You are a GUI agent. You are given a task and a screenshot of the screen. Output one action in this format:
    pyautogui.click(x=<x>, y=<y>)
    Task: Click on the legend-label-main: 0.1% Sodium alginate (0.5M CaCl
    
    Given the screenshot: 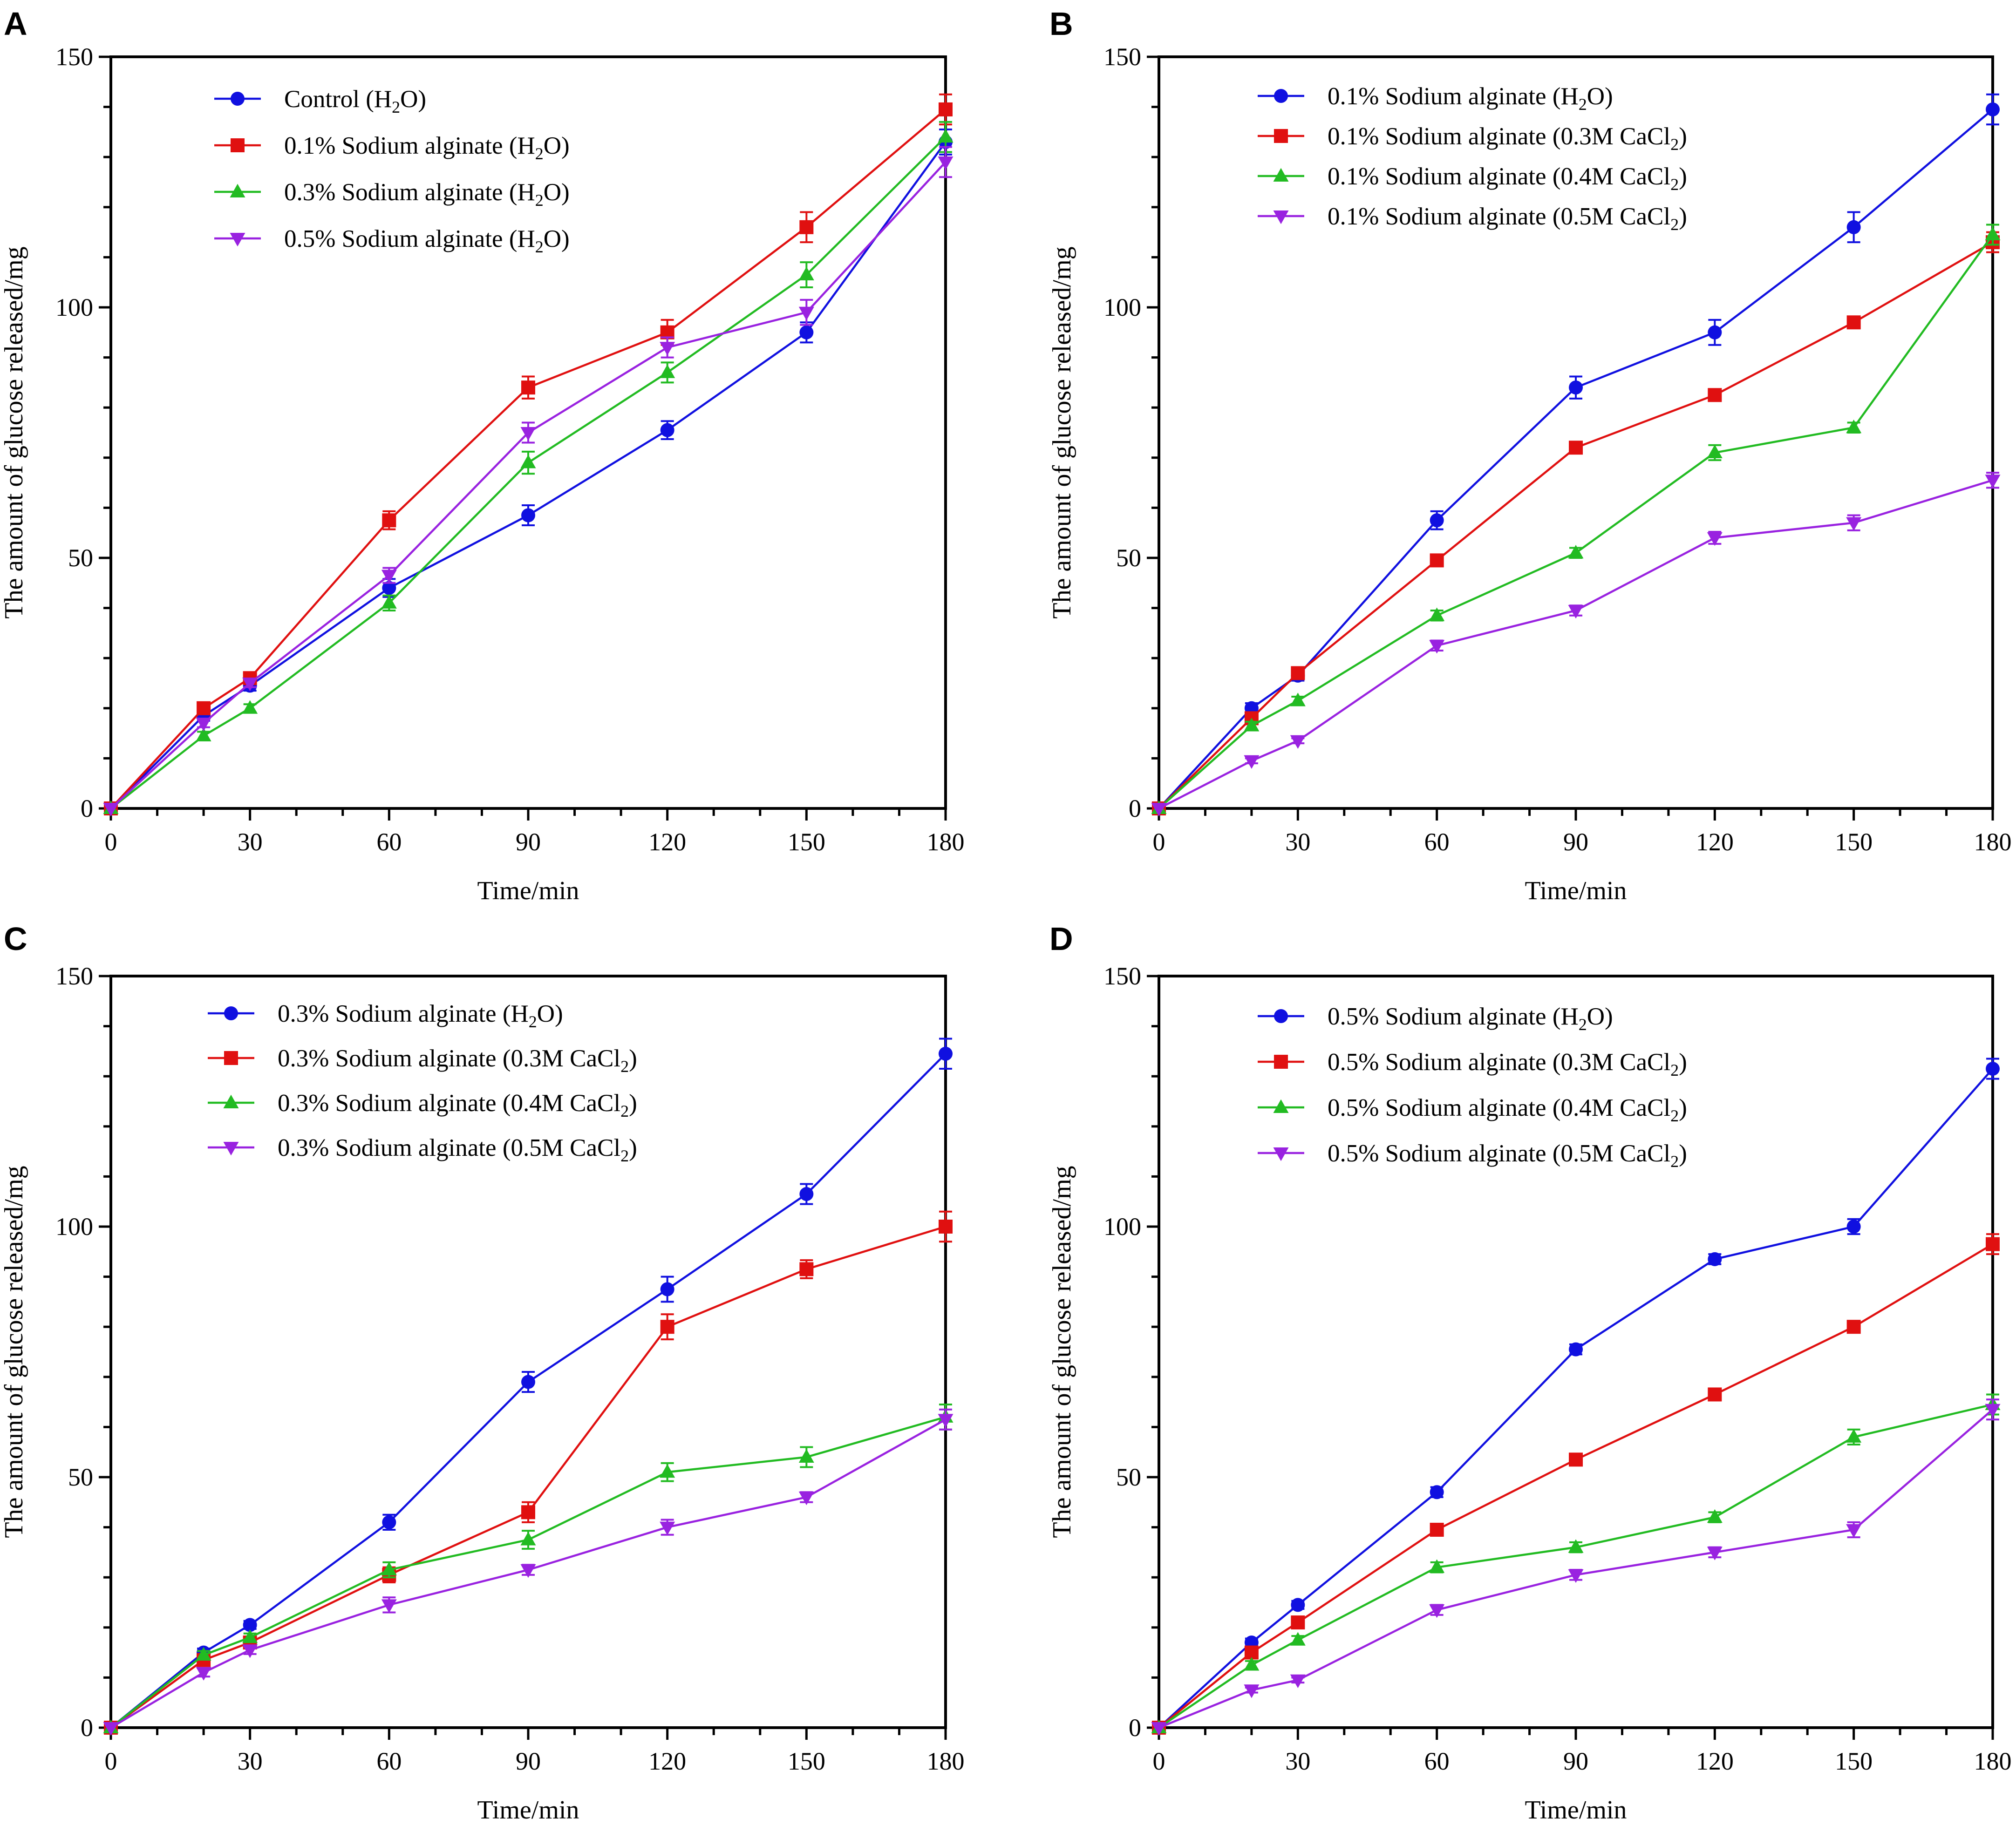 What is the action you would take?
    pyautogui.click(x=1499, y=217)
    